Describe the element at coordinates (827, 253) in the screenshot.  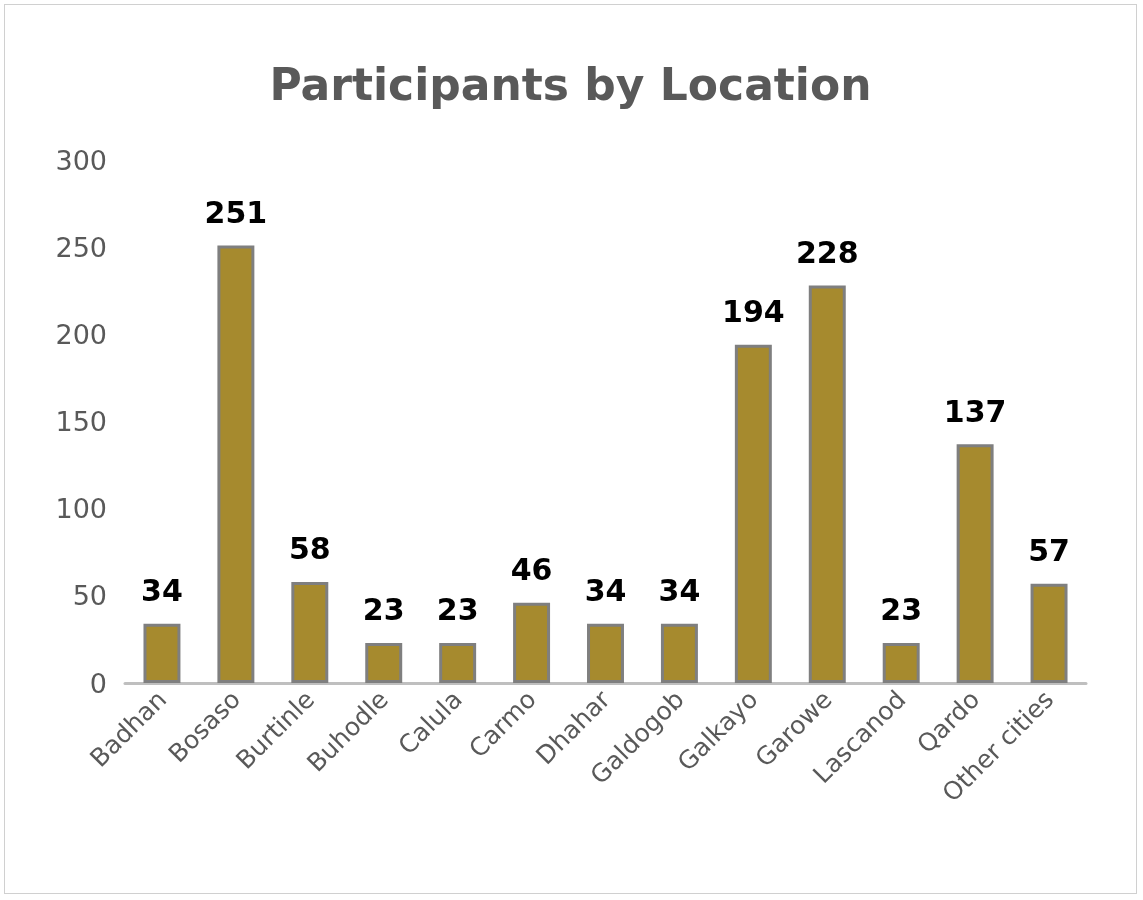
I see `data-label: 228` at that location.